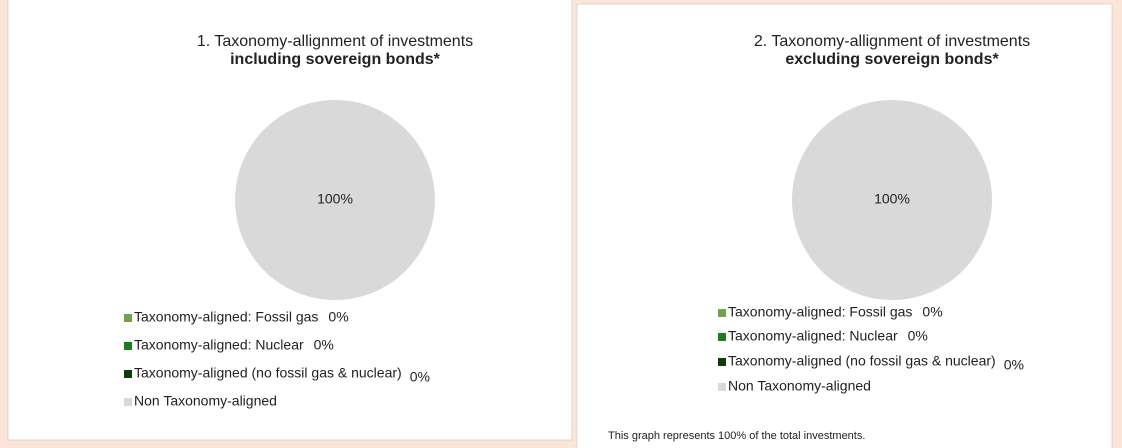  I want to click on chart-subtitle: excluding sovereign bonds*, so click(892, 59).